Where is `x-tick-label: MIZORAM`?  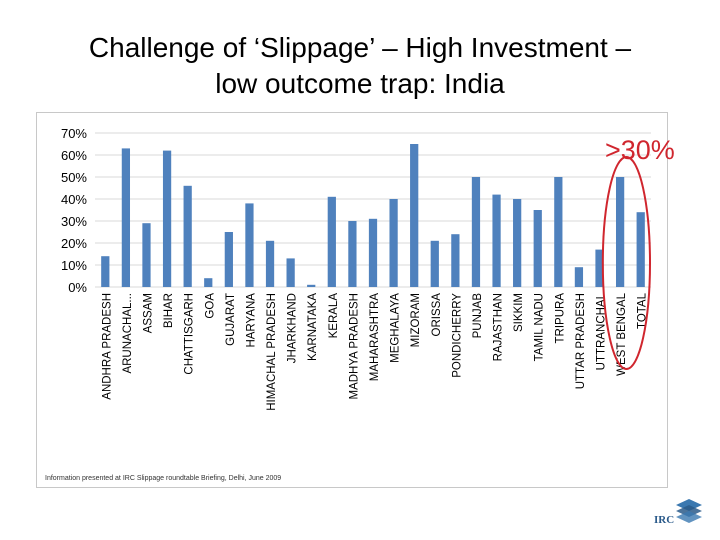 x-tick-label: MIZORAM is located at coordinates (416, 320).